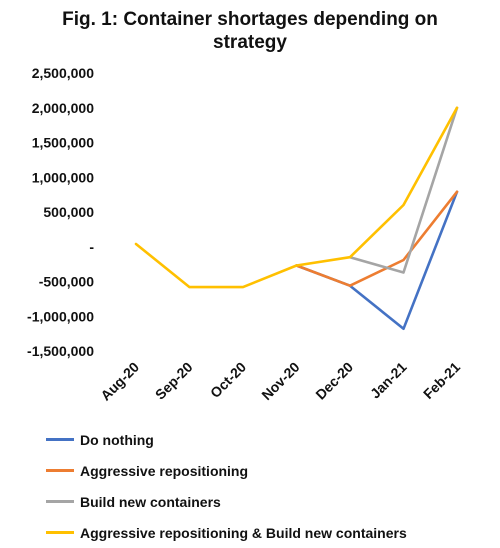  Describe the element at coordinates (119, 381) in the screenshot. I see `x-tick-label: Aug-20` at that location.